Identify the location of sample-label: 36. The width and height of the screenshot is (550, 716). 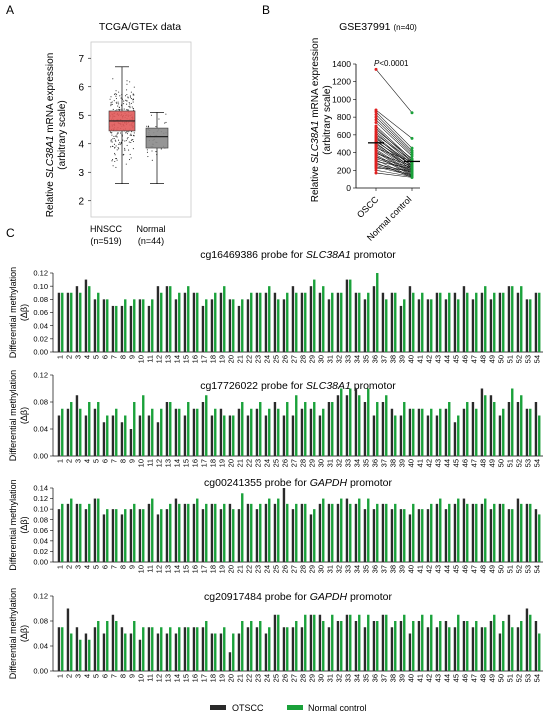
(375, 359).